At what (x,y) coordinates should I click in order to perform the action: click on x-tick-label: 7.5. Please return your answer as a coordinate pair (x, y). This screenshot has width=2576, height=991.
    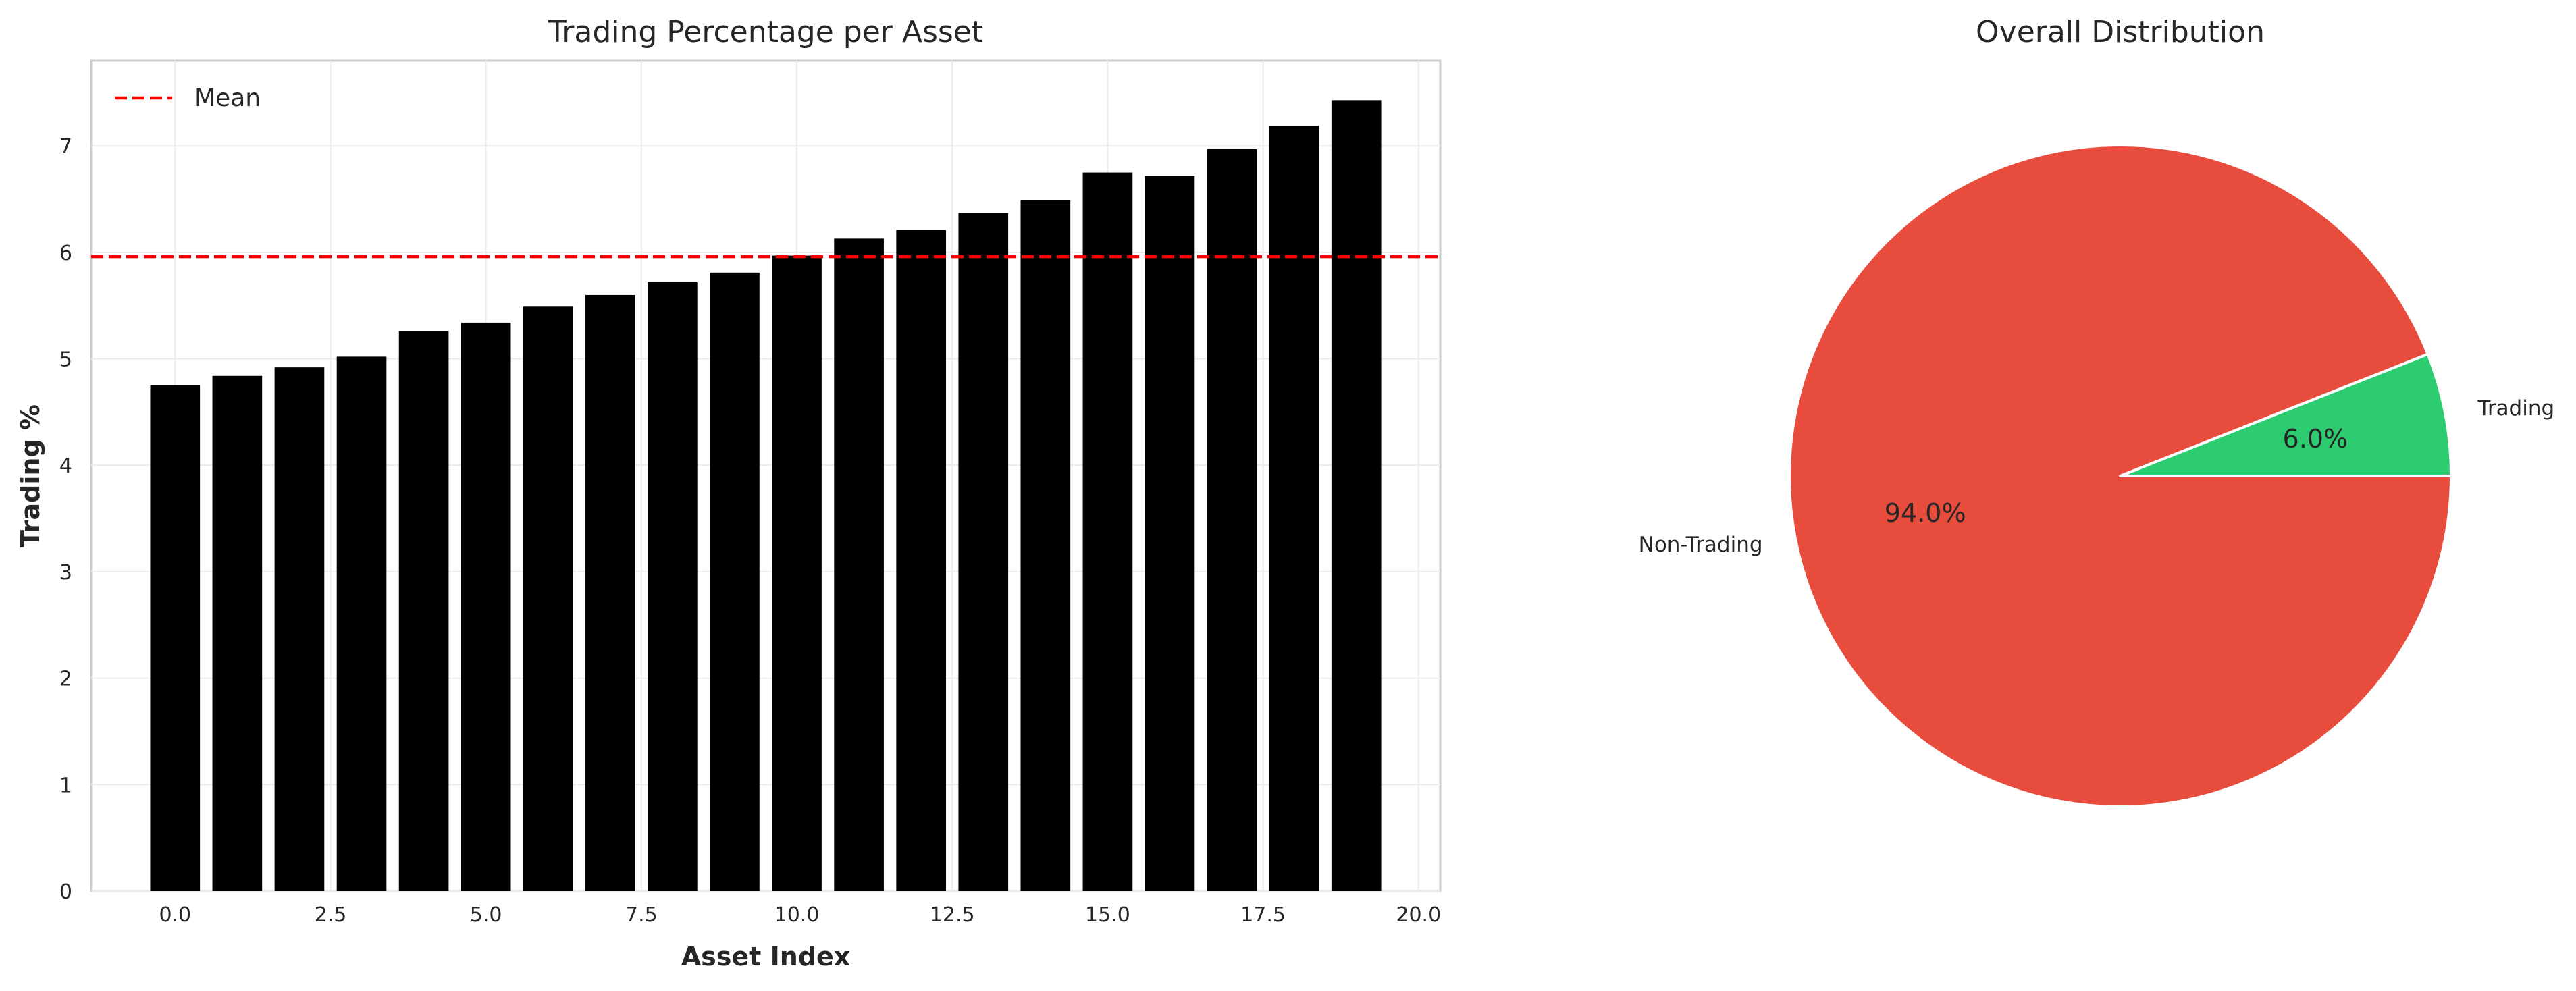
    Looking at the image, I should click on (642, 915).